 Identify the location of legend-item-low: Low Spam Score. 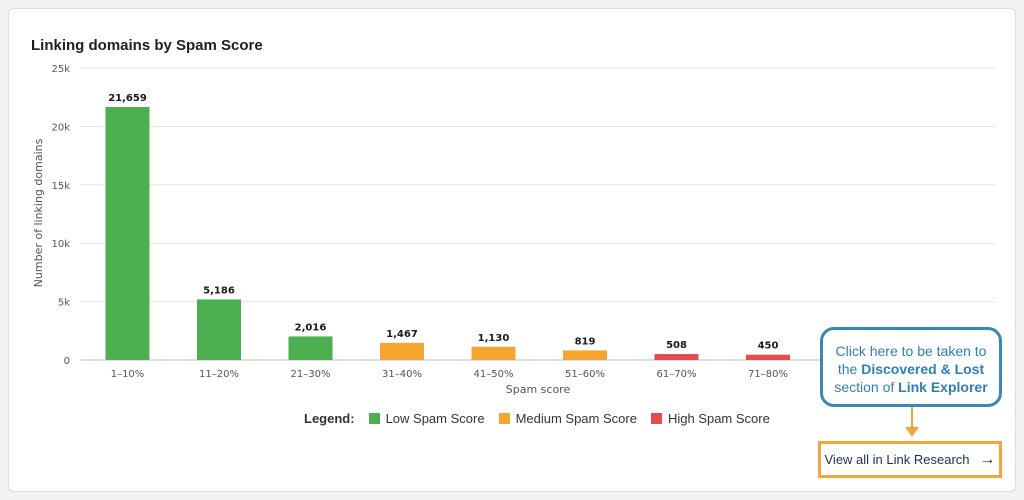
(426, 418).